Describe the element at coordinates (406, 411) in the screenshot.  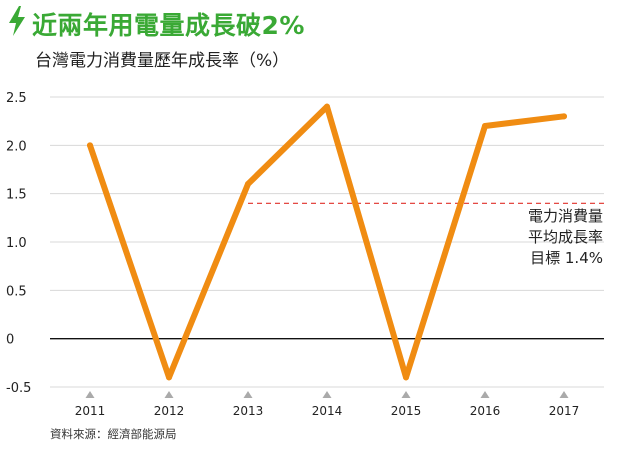
I see `x-tick-label: 2015` at that location.